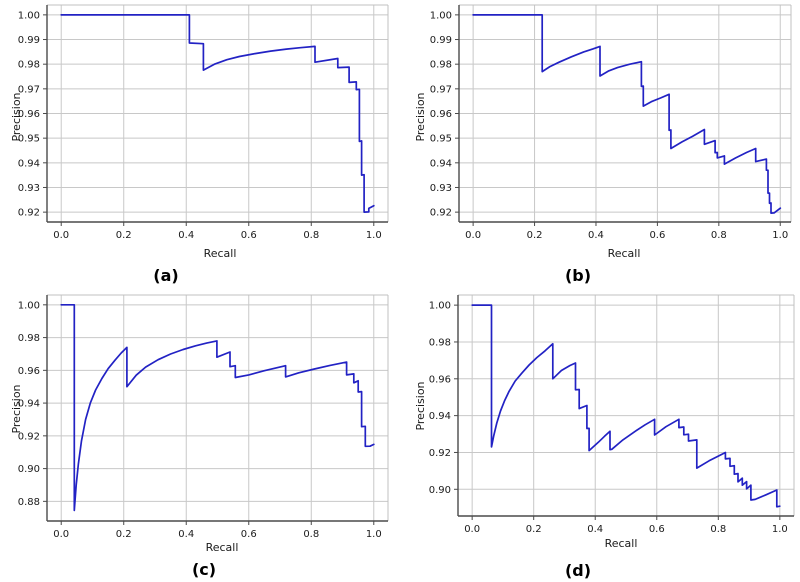  What do you see at coordinates (627, 114) in the screenshot?
I see `pr-curve-b` at bounding box center [627, 114].